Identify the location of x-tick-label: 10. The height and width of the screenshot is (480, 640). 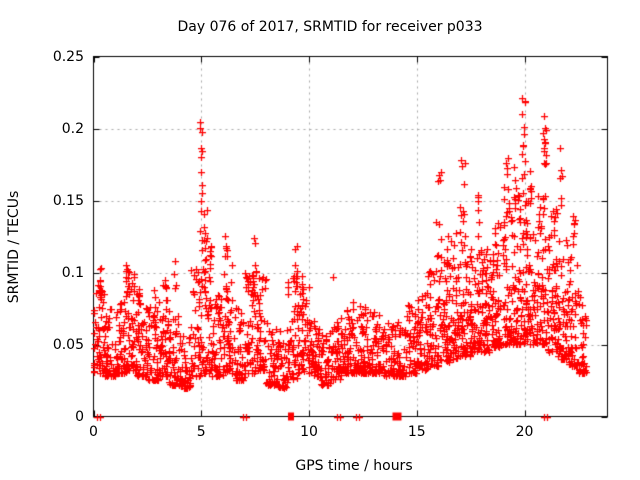
(309, 432).